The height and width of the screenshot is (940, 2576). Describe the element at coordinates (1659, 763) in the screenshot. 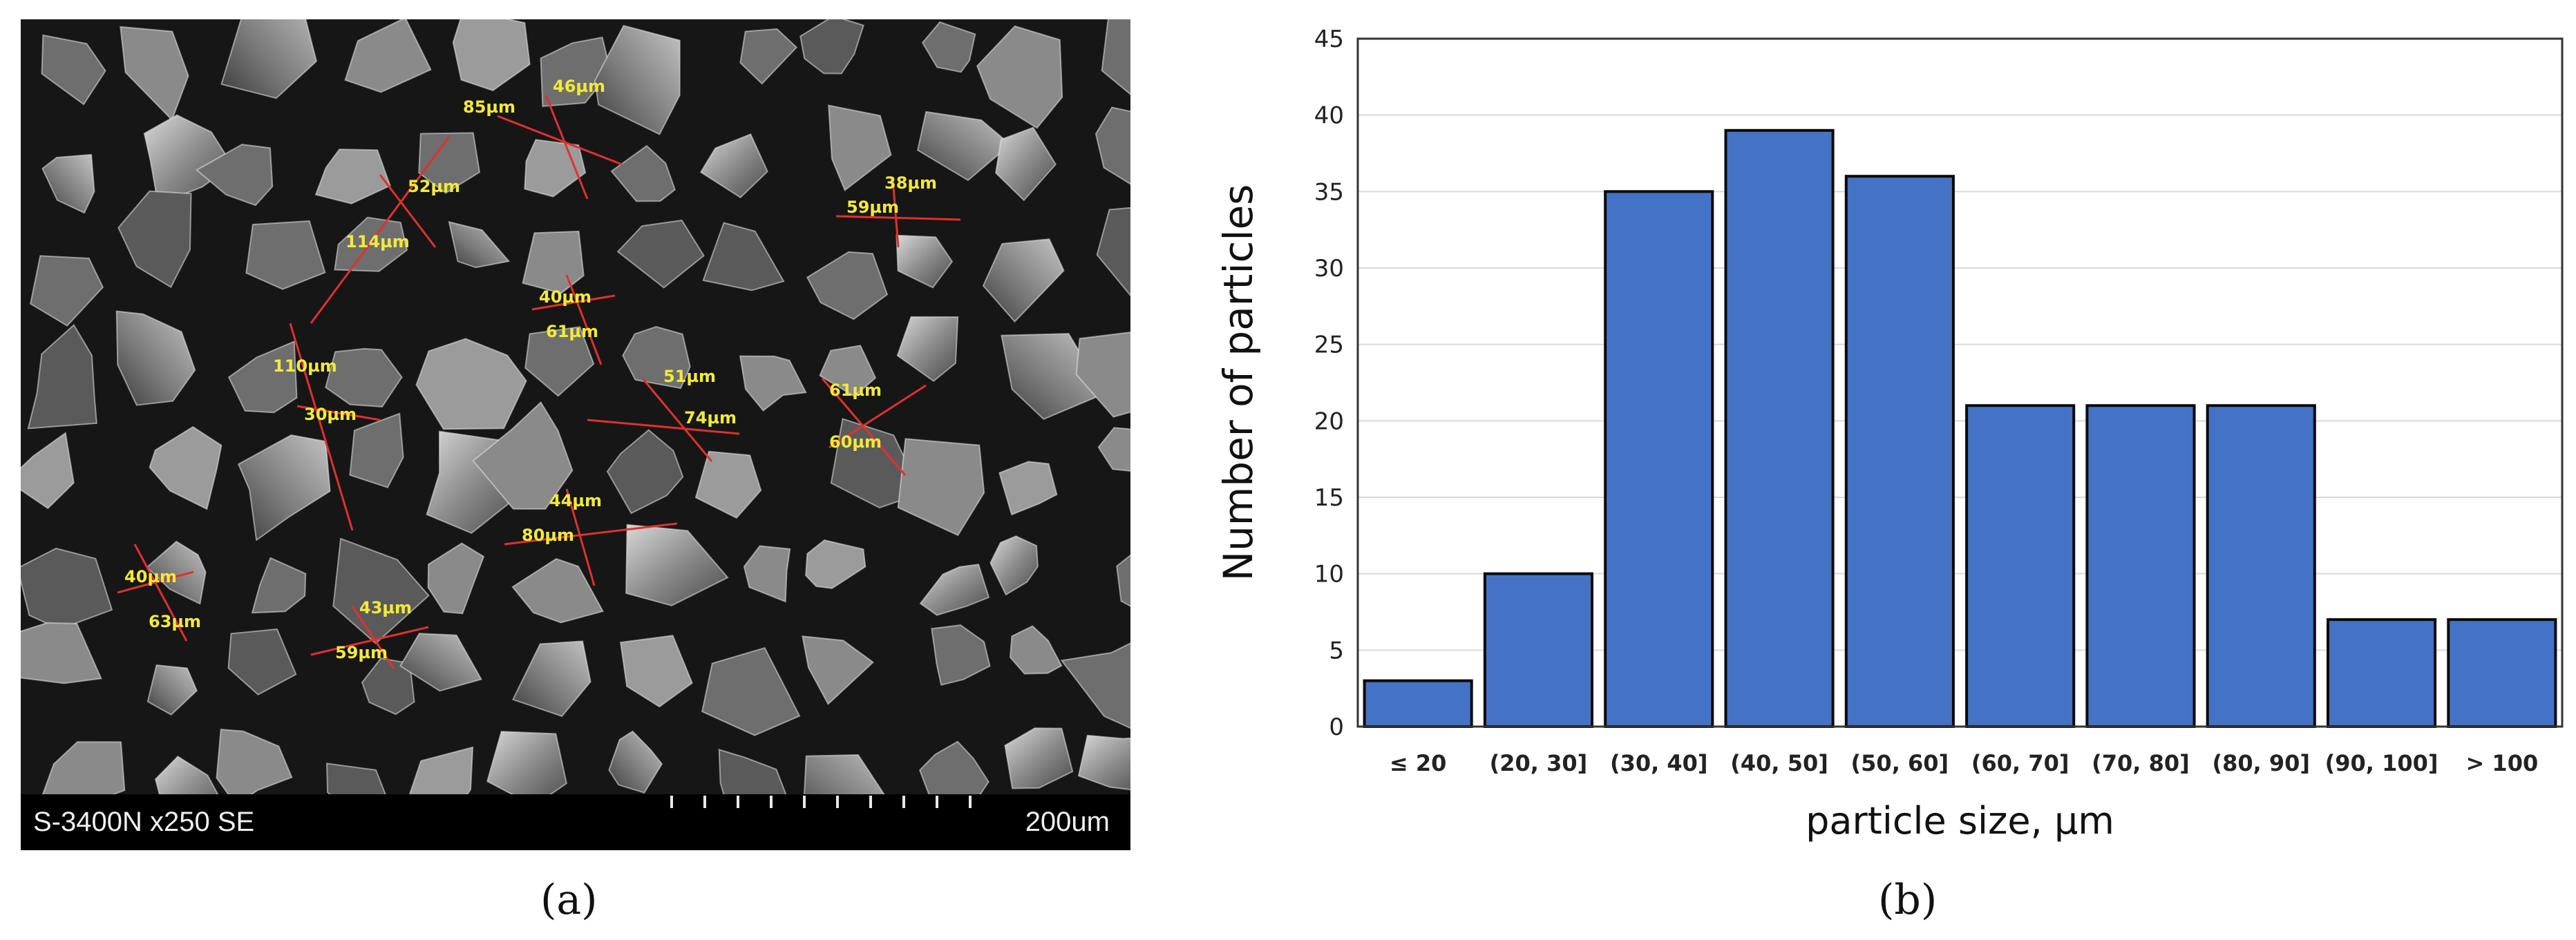

I see `x-tick-label: (30, 40]` at that location.